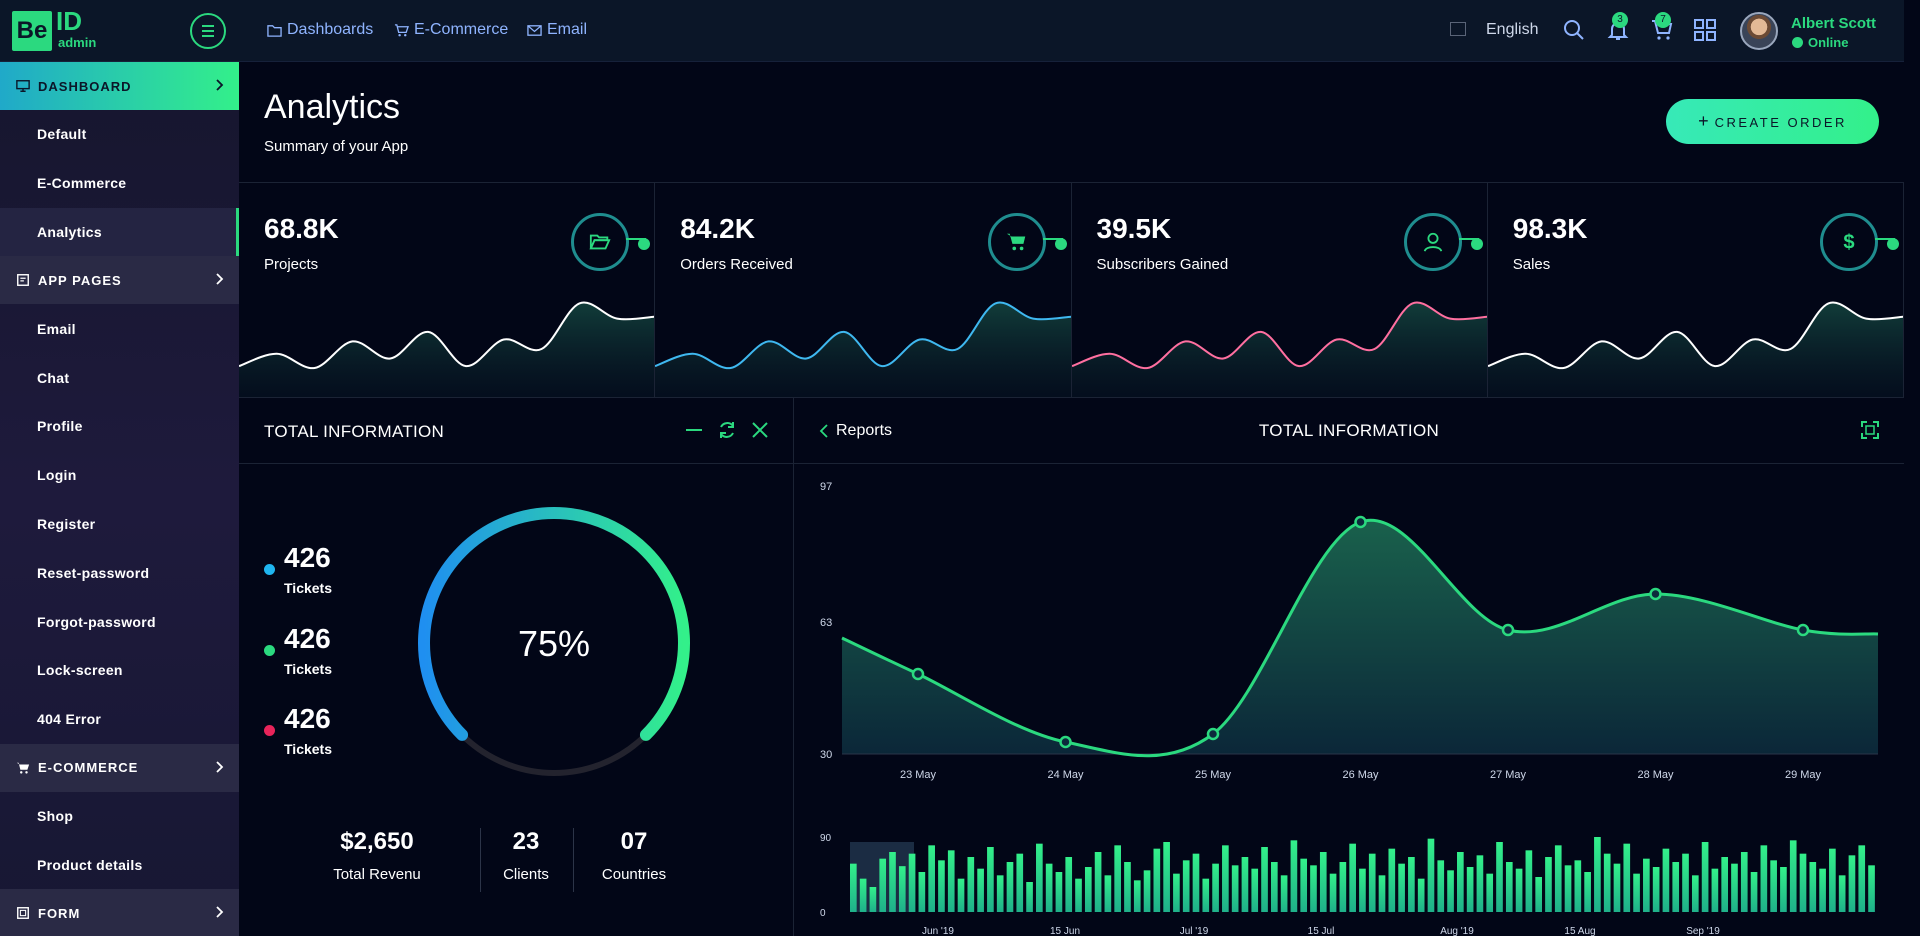 The image size is (1920, 936). What do you see at coordinates (62, 134) in the screenshot?
I see `sidebar-item-default: Default` at bounding box center [62, 134].